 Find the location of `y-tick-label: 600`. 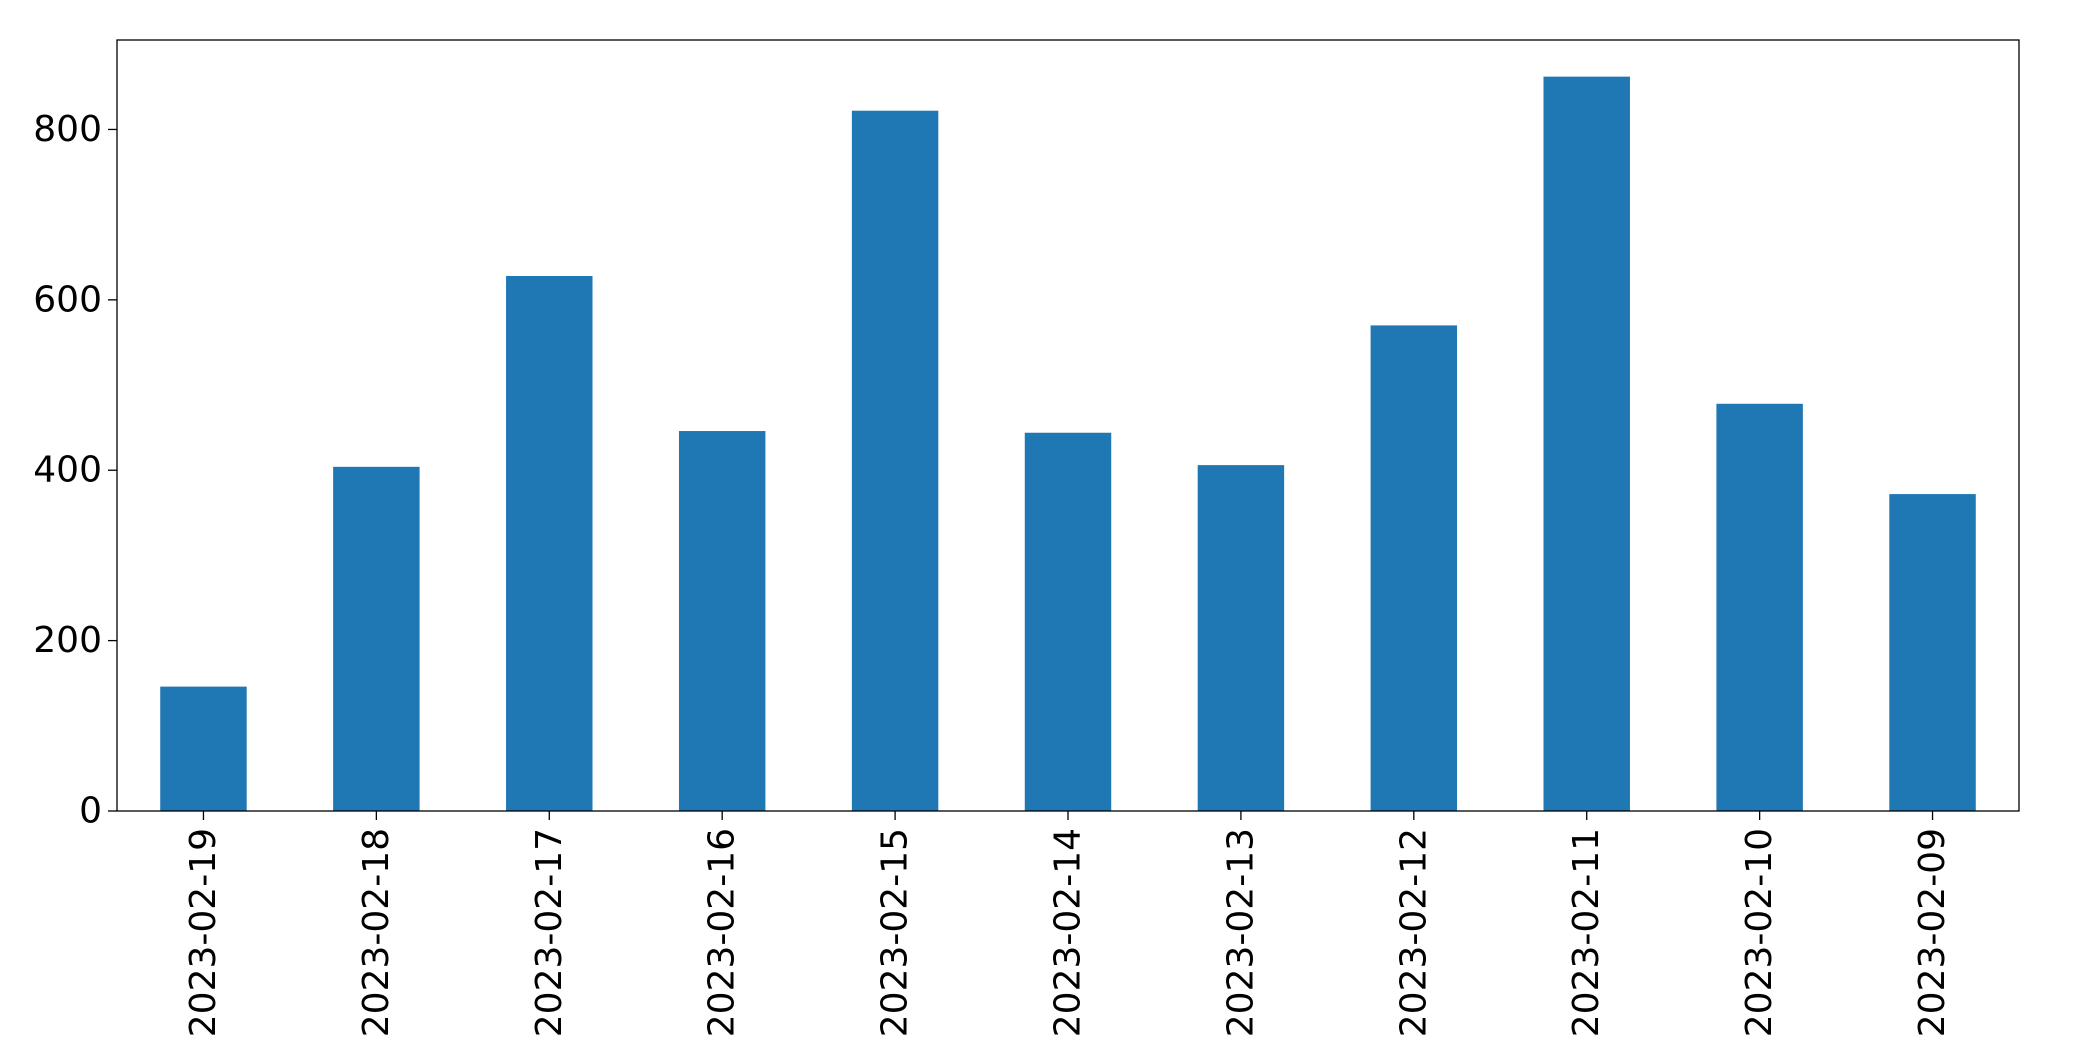

y-tick-label: 600 is located at coordinates (67, 299).